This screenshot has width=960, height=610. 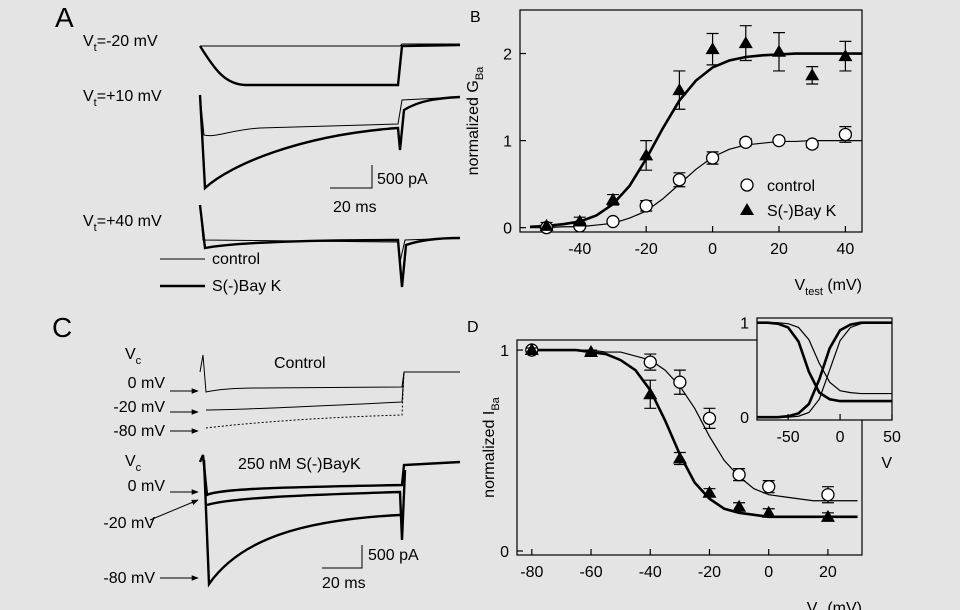 I want to click on panel-letter: B, so click(x=475, y=17).